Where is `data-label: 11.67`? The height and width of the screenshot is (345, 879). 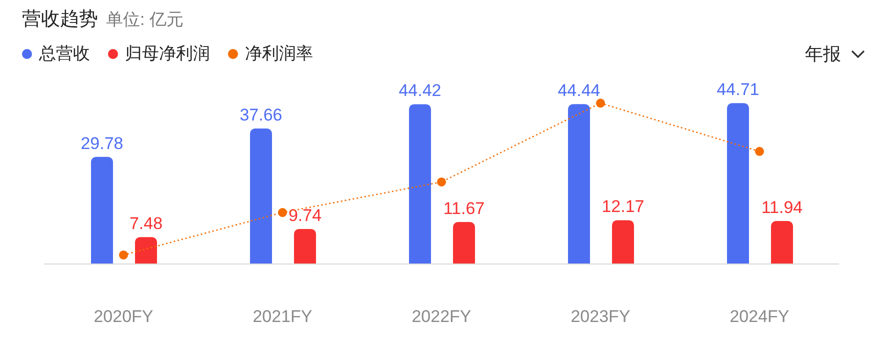
data-label: 11.67 is located at coordinates (464, 208).